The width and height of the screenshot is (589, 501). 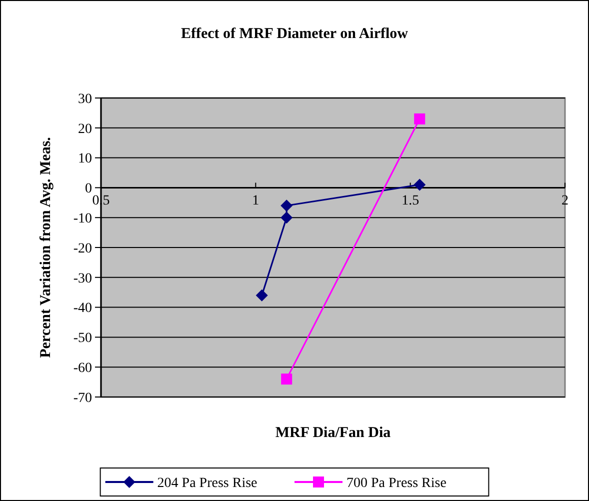 What do you see at coordinates (82, 398) in the screenshot?
I see `y-tick-label: -70` at bounding box center [82, 398].